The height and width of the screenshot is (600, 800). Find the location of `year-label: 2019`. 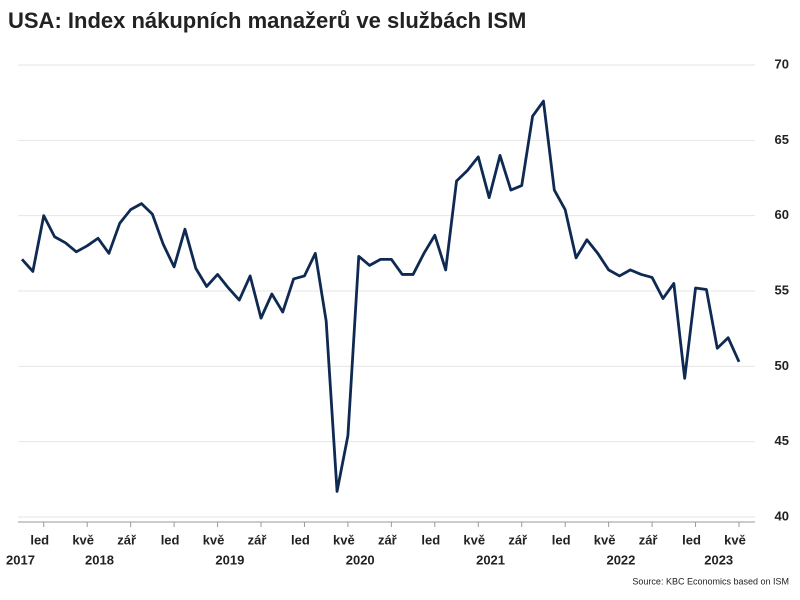

year-label: 2019 is located at coordinates (229, 559).